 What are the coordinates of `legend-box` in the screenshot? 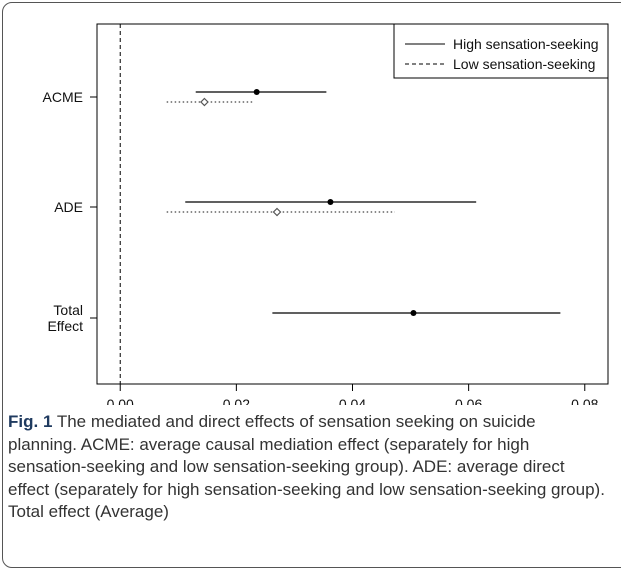 It's located at (501, 51).